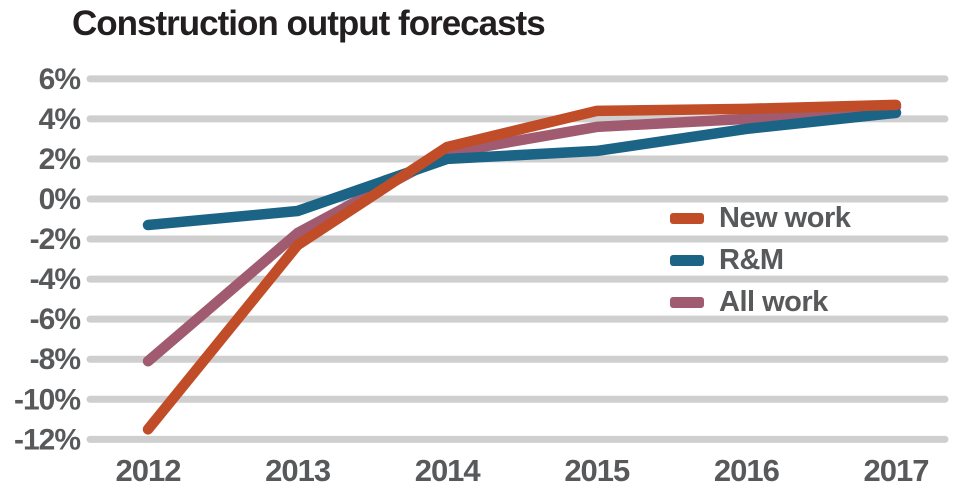 The image size is (957, 495). I want to click on legend-swatch-all-work, so click(687, 302).